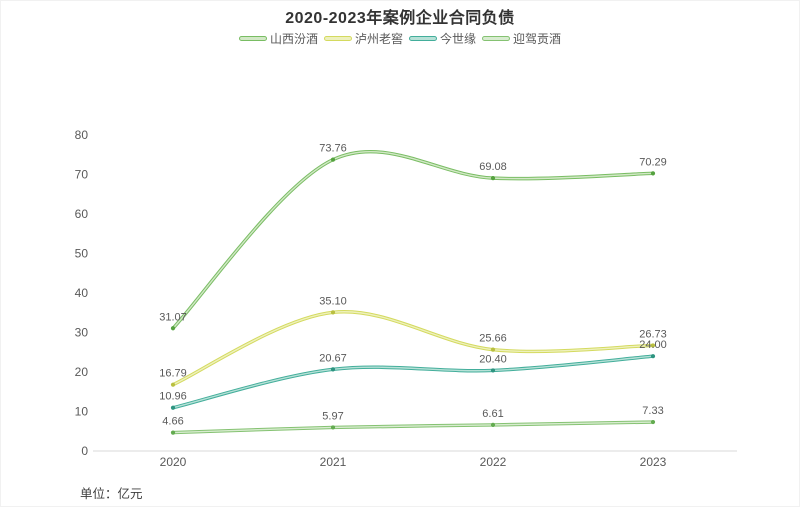 The image size is (800, 507). Describe the element at coordinates (333, 149) in the screenshot. I see `data-point-label: 73.76` at that location.